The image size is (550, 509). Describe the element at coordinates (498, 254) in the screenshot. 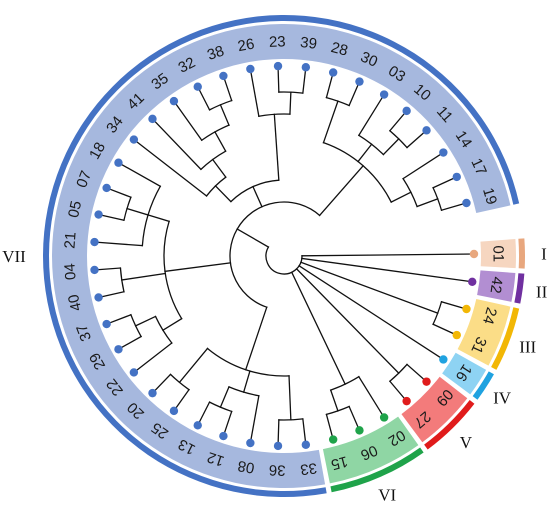

I see `band-group-I` at that location.